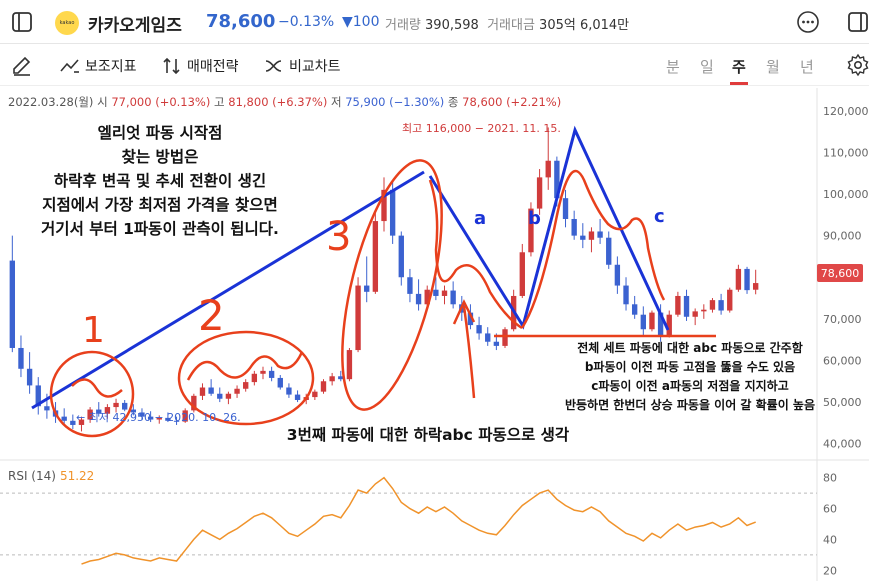 This screenshot has height=581, width=869. Describe the element at coordinates (857, 65) in the screenshot. I see `settings-gear-icon` at that location.